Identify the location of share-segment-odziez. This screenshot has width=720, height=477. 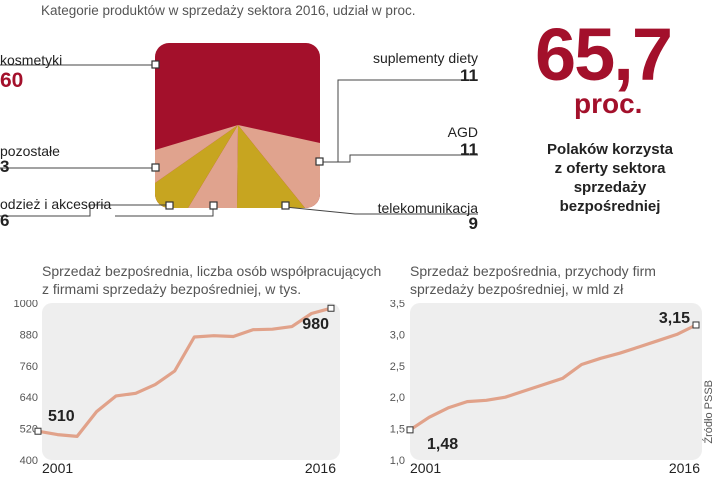
(196, 166).